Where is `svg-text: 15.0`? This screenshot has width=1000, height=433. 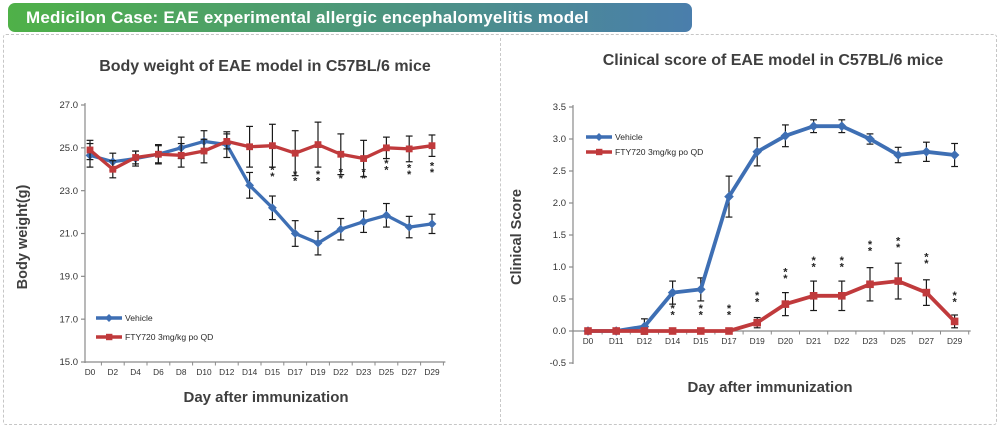 svg-text: 15.0 is located at coordinates (69, 362).